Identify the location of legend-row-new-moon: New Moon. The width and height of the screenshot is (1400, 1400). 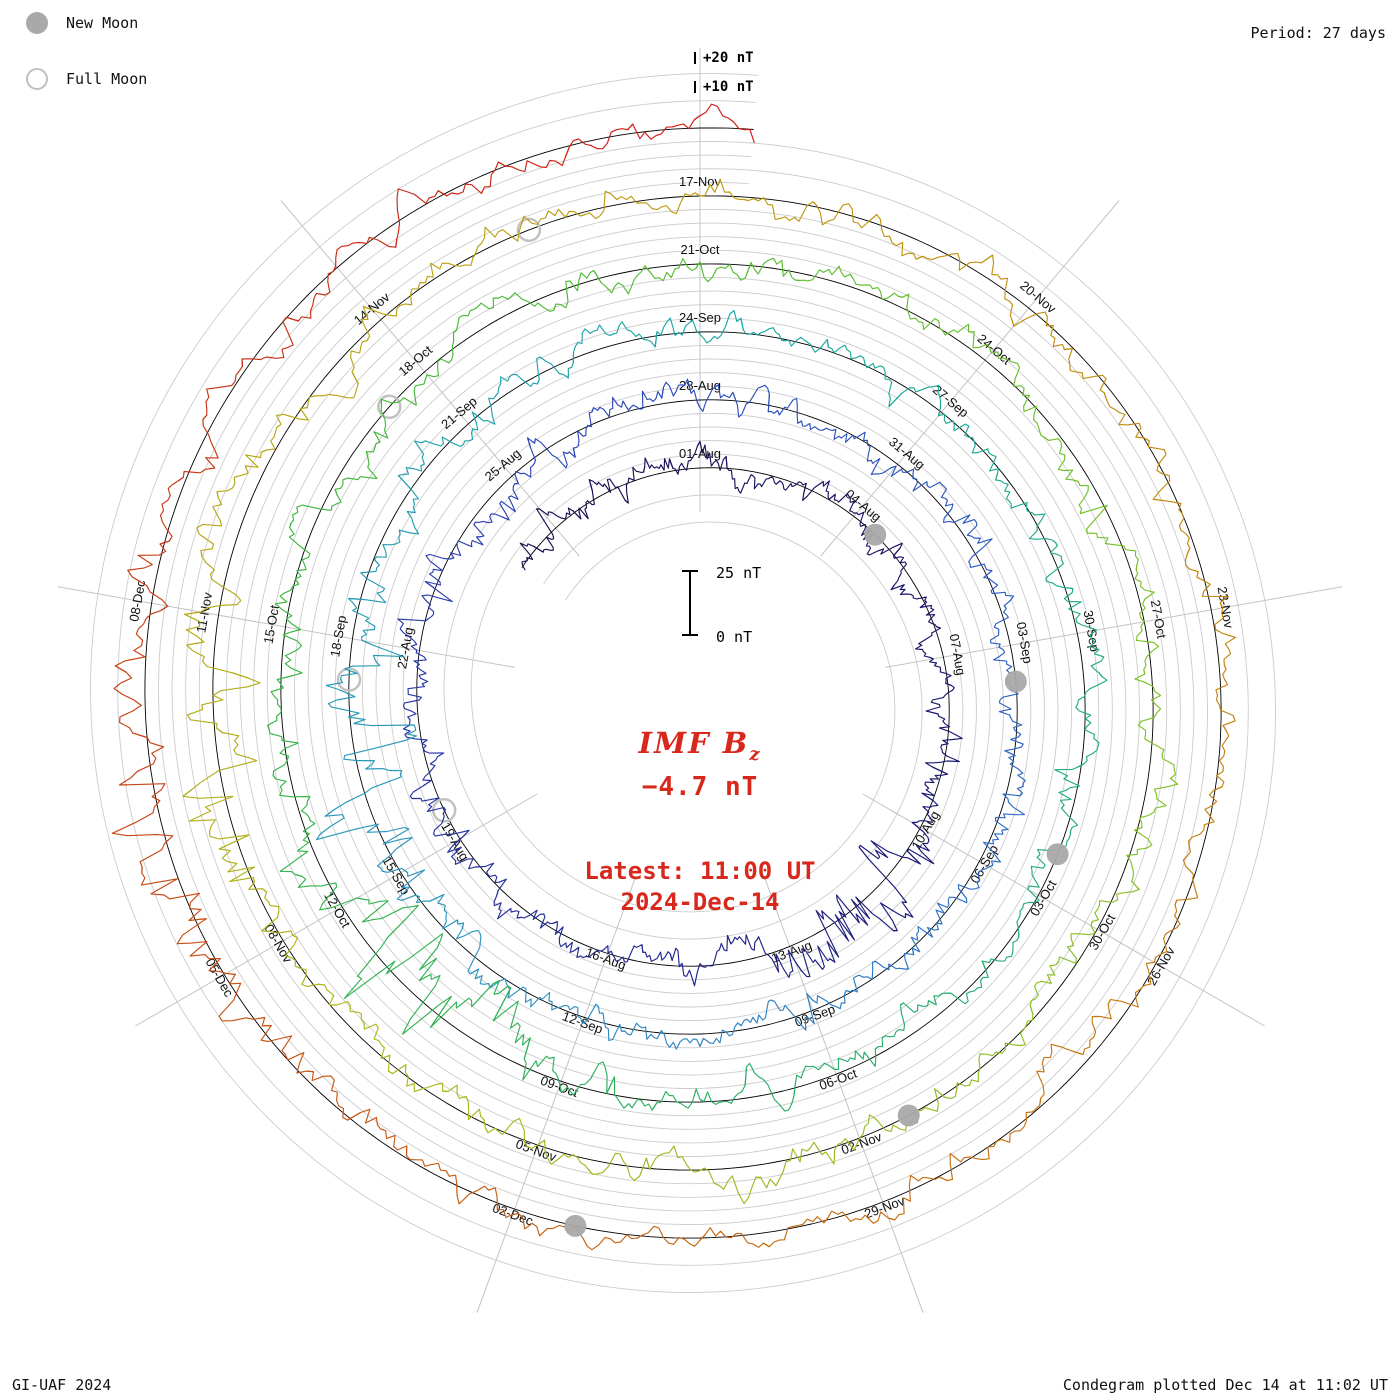
(86, 23).